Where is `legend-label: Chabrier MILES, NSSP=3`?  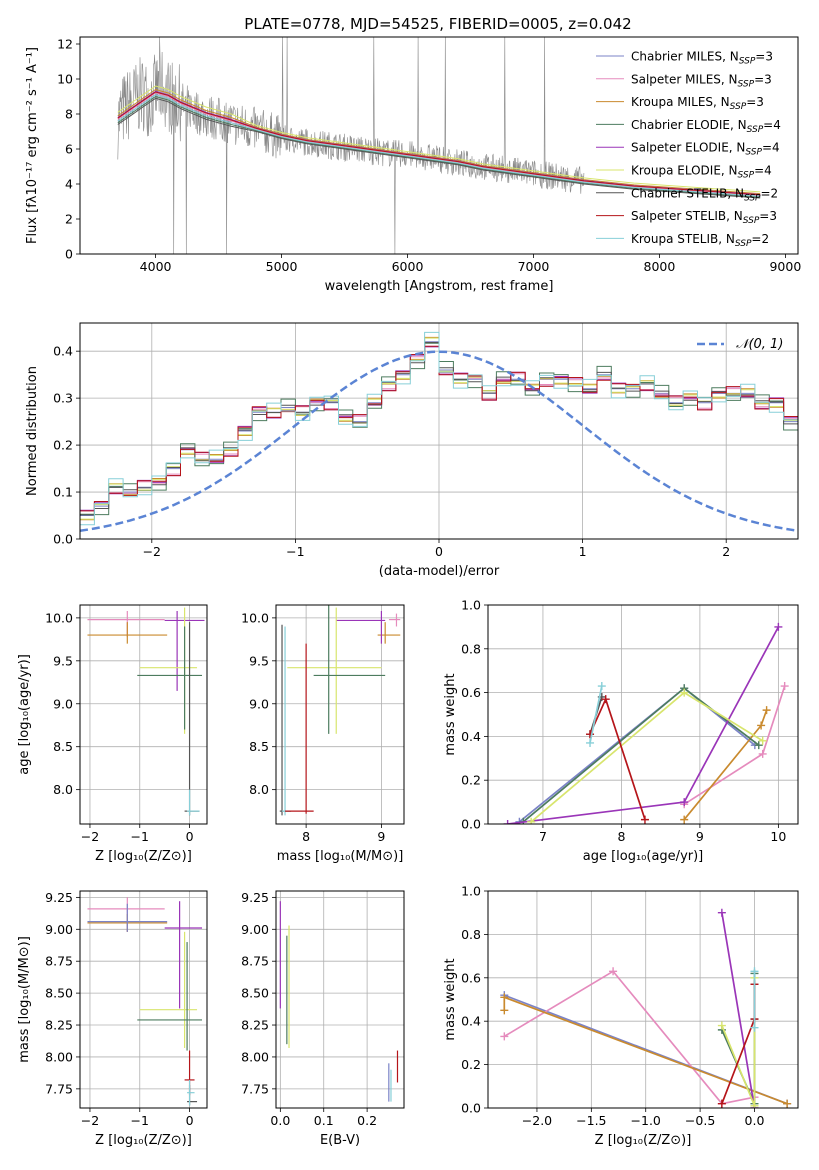 legend-label: Chabrier MILES, NSSP=3 is located at coordinates (702, 58).